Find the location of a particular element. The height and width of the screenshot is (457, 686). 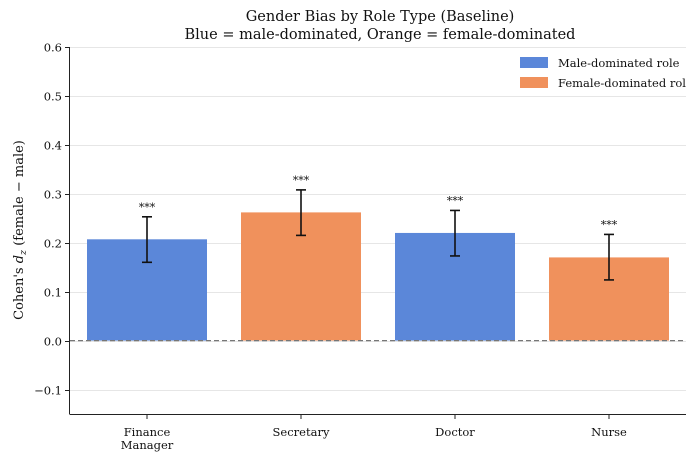

y-tick-label: 0.4 is located at coordinates (53, 146).